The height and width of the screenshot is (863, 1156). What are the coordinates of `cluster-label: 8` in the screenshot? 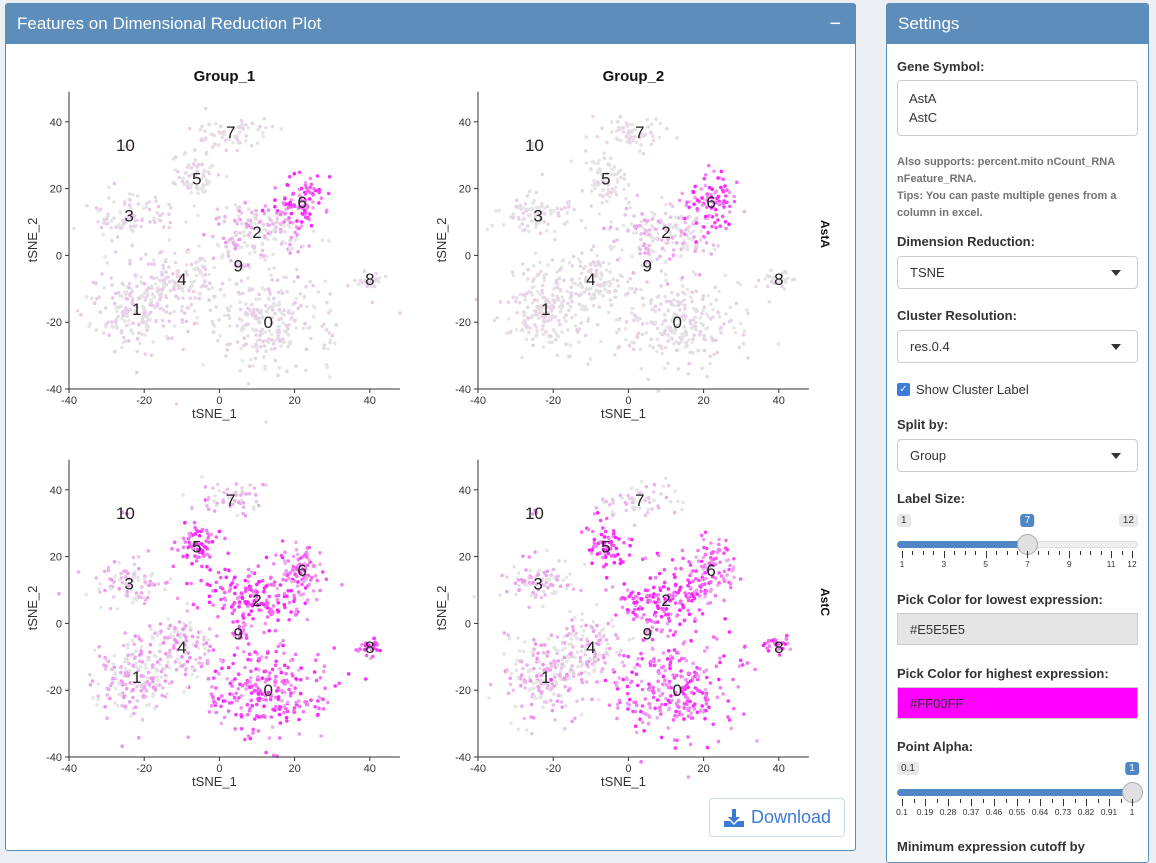 It's located at (778, 279).